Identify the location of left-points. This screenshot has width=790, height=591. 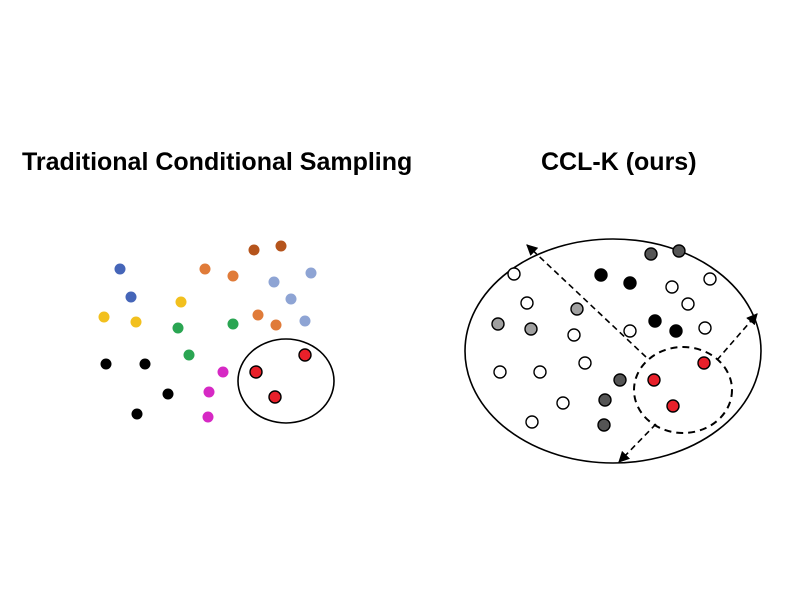
(207, 331).